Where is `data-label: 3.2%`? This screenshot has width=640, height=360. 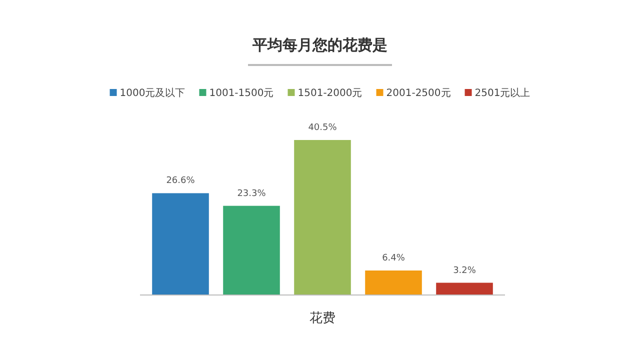
data-label: 3.2% is located at coordinates (464, 271).